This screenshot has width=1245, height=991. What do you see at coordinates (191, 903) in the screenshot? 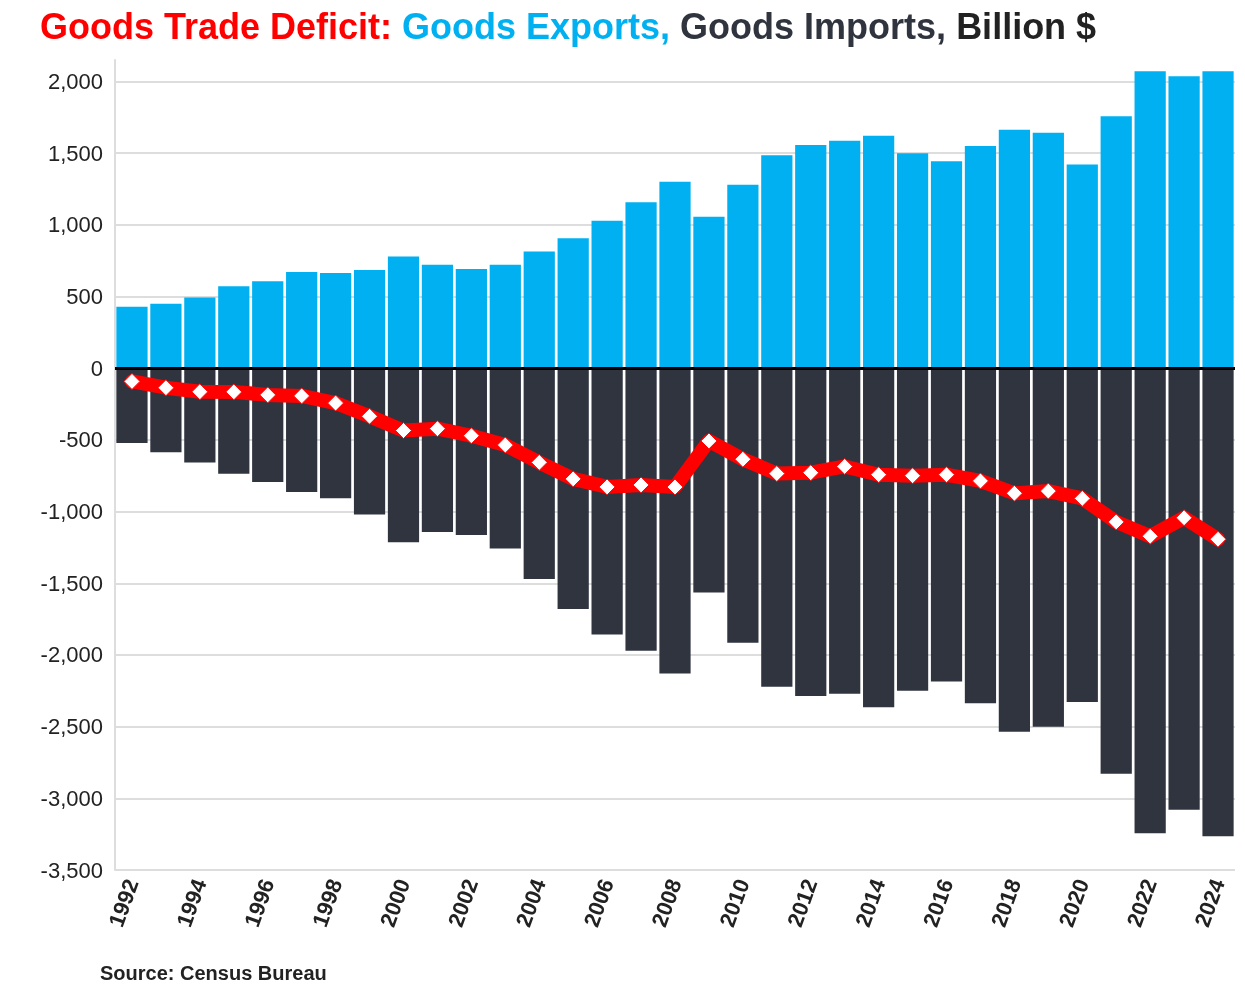
I see `x-tick-label: 1994` at bounding box center [191, 903].